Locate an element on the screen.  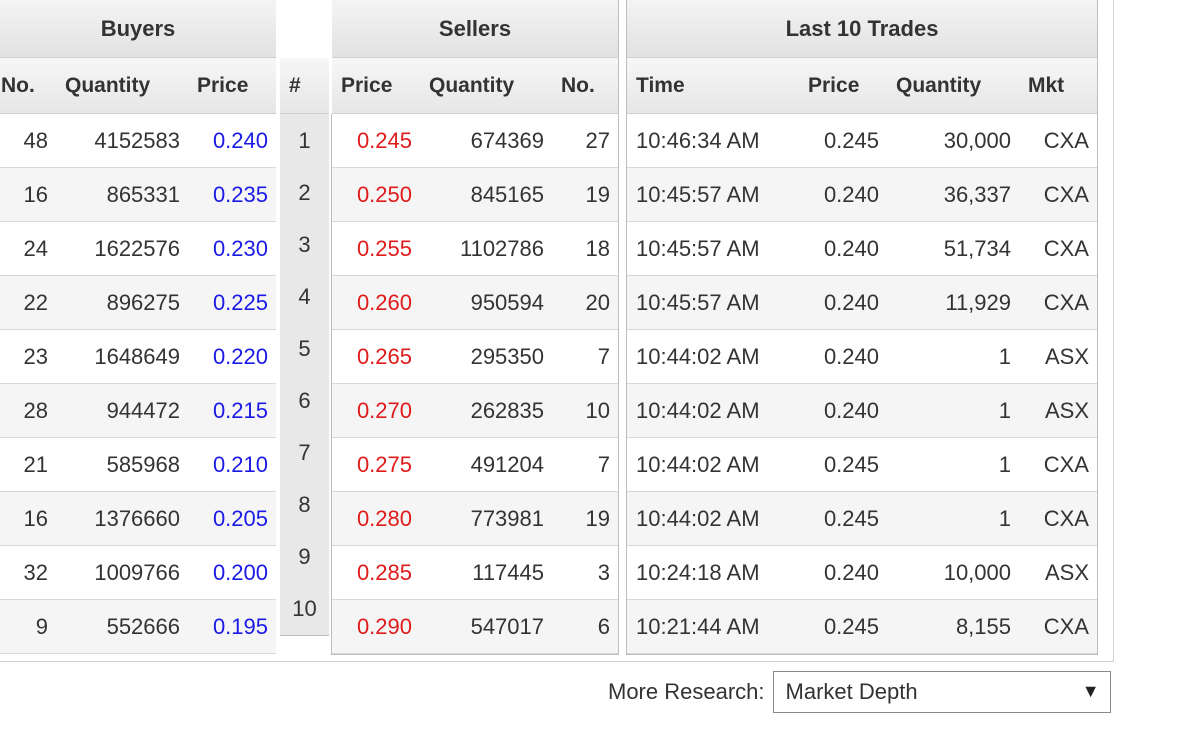
row-index: 9 is located at coordinates (304, 556).